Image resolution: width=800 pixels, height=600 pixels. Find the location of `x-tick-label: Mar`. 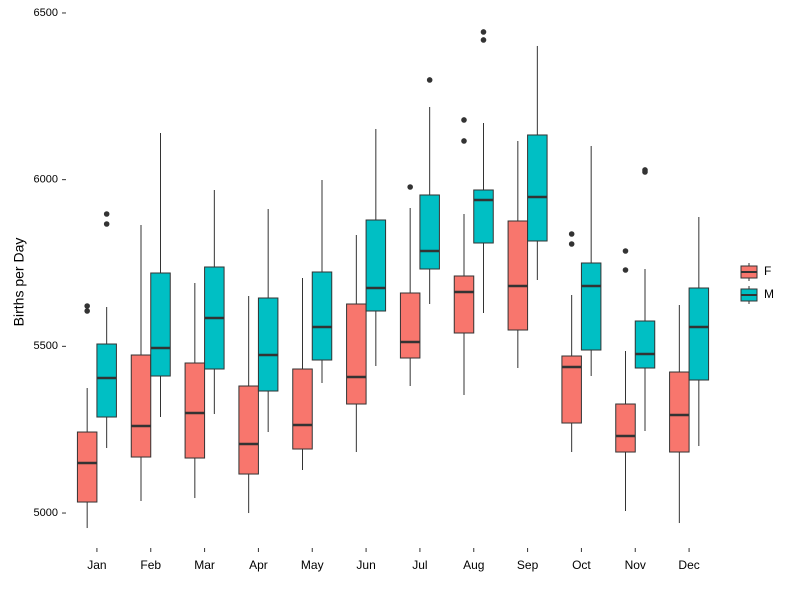

x-tick-label: Mar is located at coordinates (204, 565).